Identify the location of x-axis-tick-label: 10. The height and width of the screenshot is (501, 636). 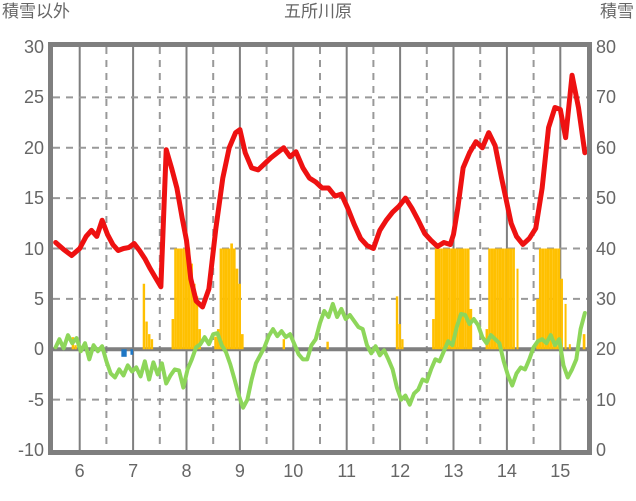
(293, 471).